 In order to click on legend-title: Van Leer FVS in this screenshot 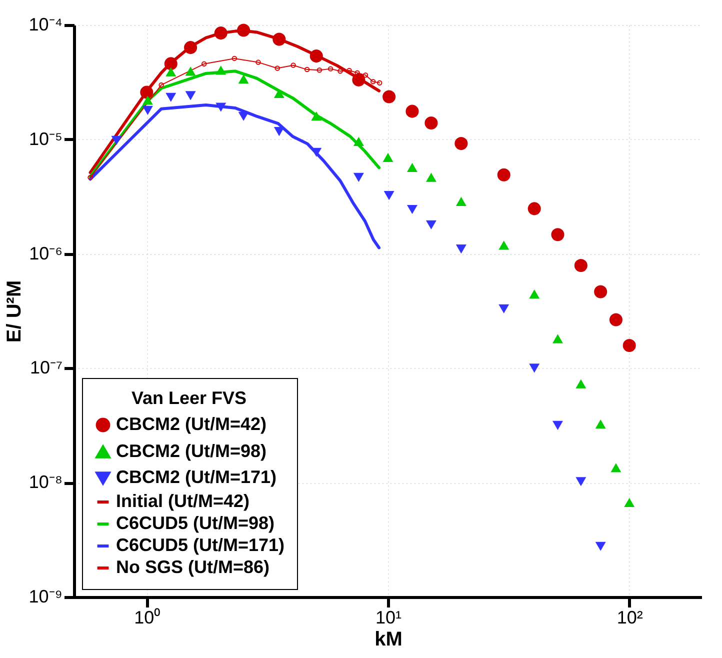, I will do `click(189, 398)`.